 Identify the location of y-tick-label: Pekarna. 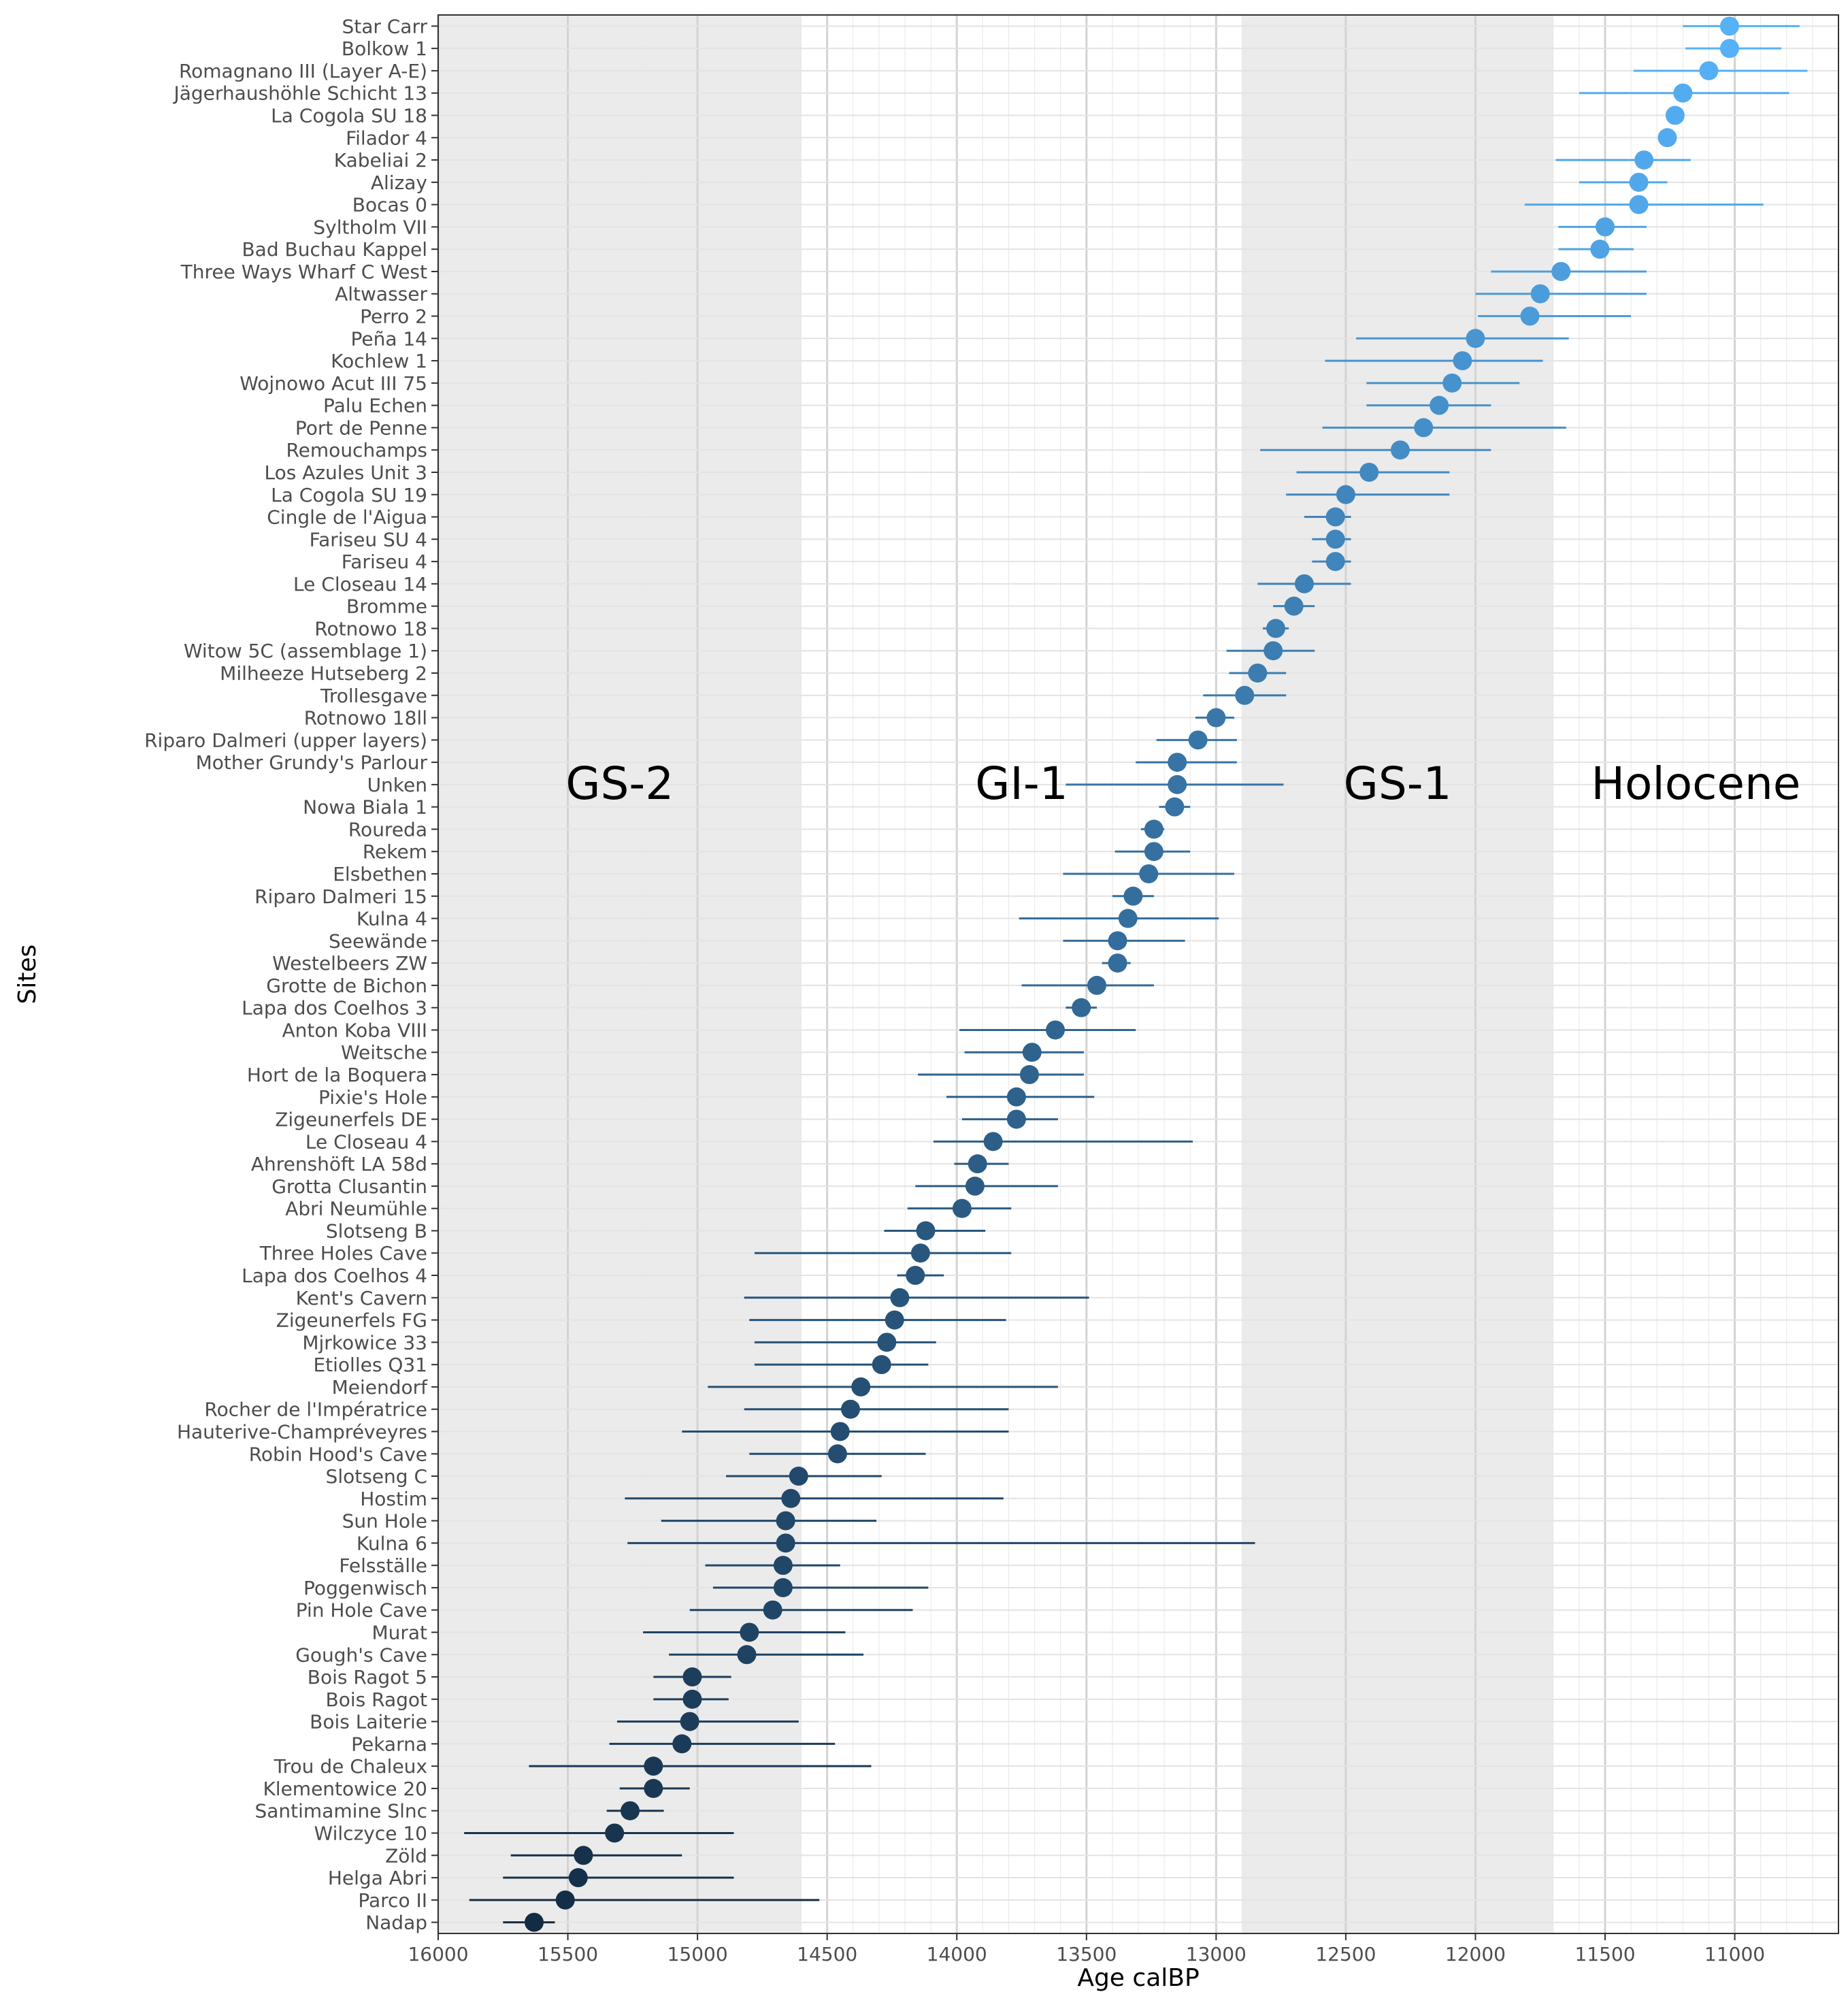
(389, 1744).